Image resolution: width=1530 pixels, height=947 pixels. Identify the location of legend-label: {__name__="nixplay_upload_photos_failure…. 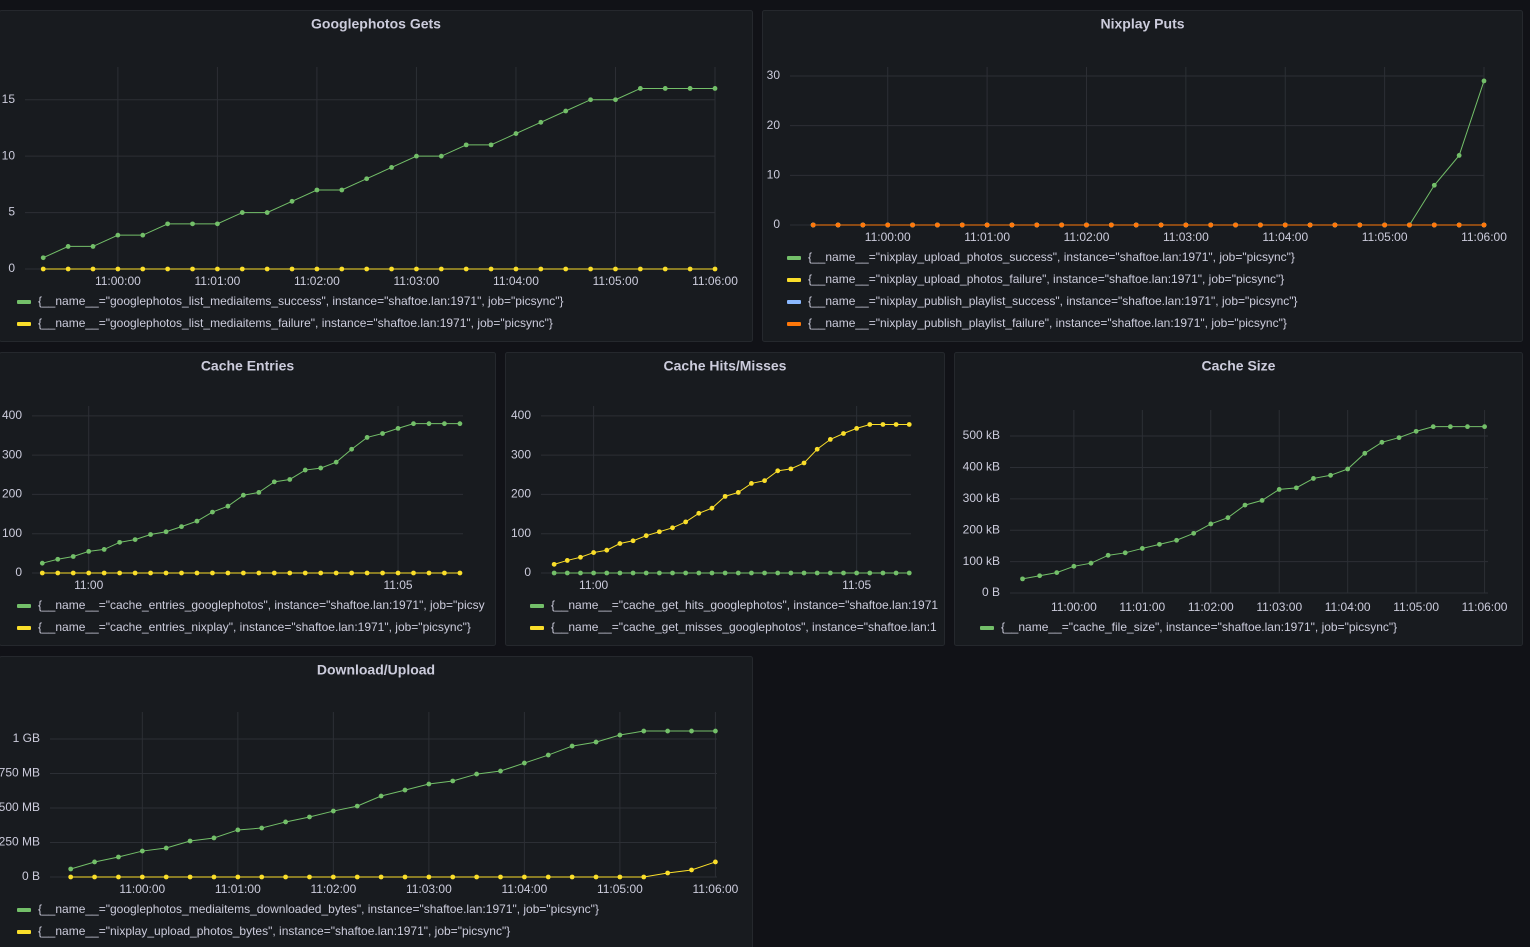
(1046, 279).